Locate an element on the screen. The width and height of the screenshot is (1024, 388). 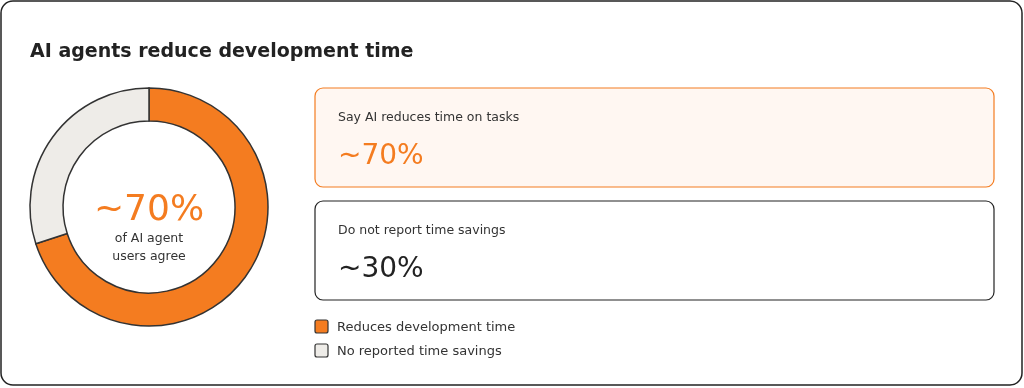
text: Do not report time savings is located at coordinates (422, 229).